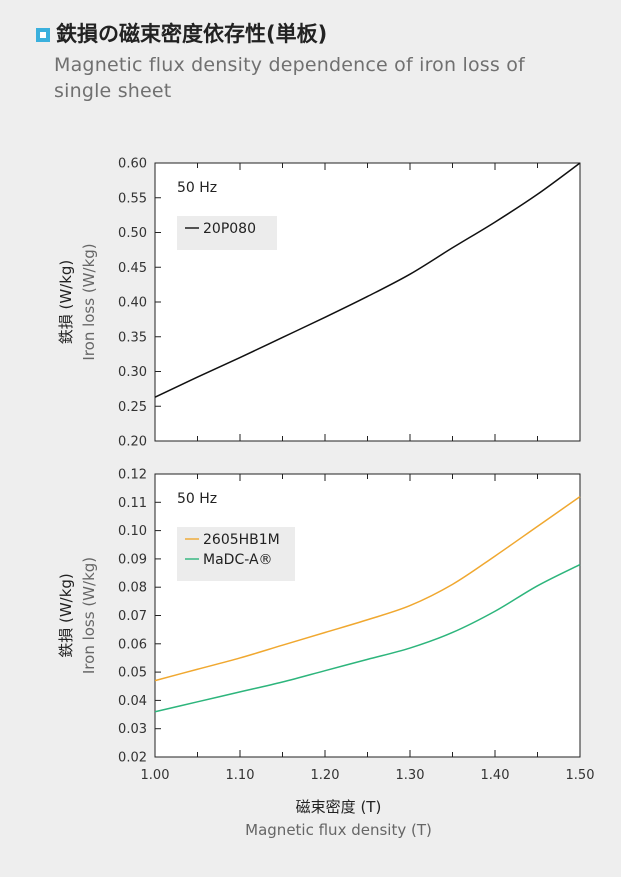 This screenshot has width=621, height=877. Describe the element at coordinates (132, 268) in the screenshot. I see `y-tick-label: 0.45` at that location.